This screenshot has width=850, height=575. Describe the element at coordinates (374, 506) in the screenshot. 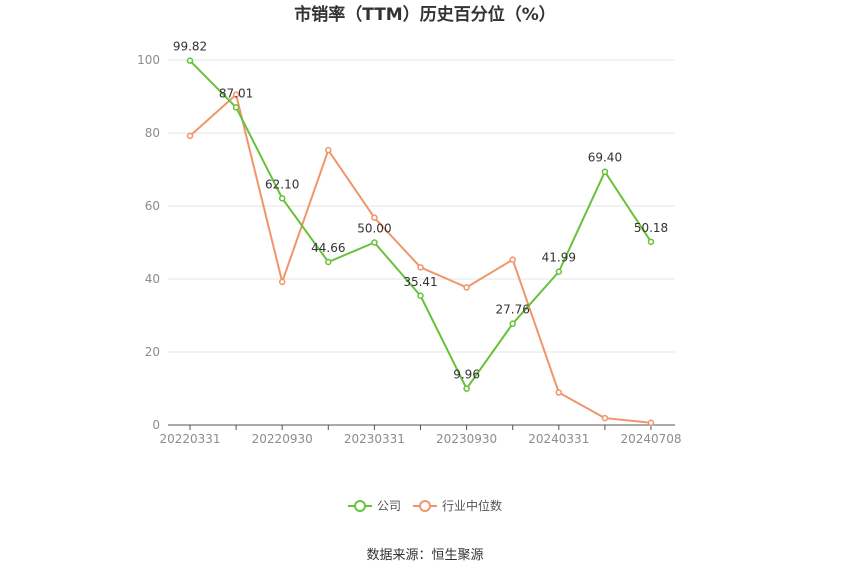

I see `legend-item-0: 公司` at that location.